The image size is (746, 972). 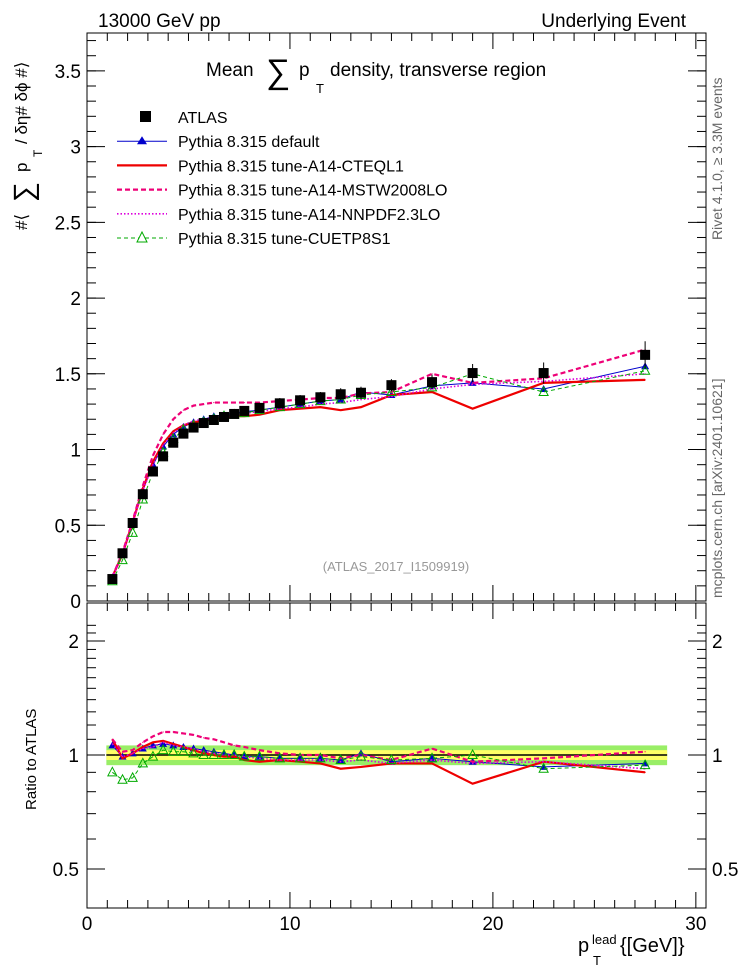 What do you see at coordinates (23, 192) in the screenshot?
I see `ylabel-sum: ∑` at bounding box center [23, 192].